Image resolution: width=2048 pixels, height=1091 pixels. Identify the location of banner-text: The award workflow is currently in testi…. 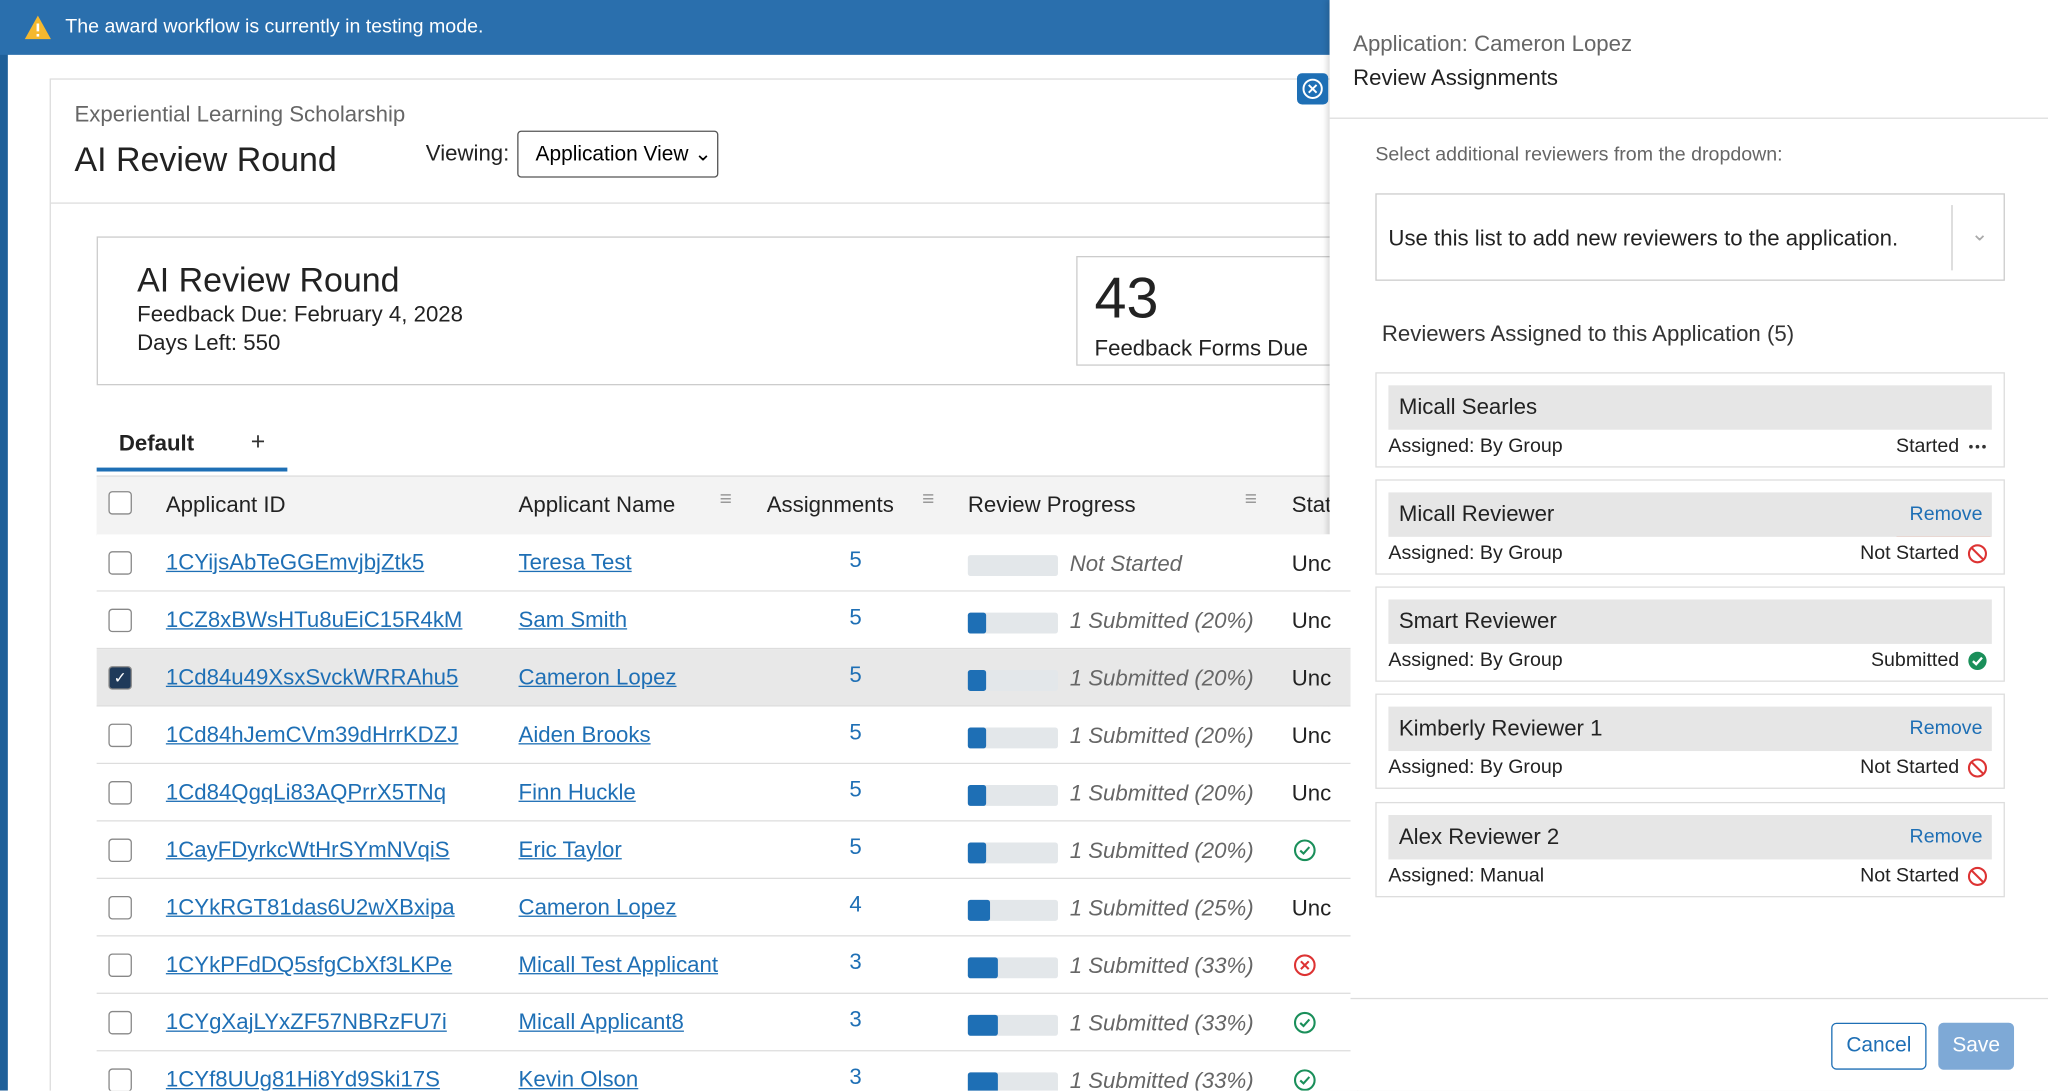
(274, 26).